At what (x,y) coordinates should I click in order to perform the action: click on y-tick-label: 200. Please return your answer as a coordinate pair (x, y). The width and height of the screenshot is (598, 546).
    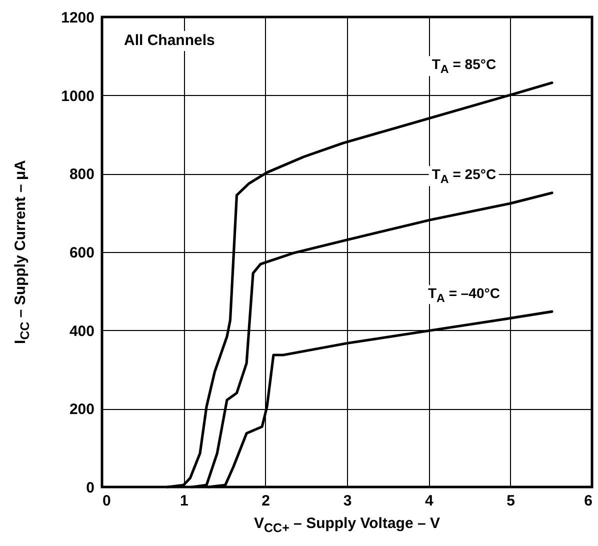
    Looking at the image, I should click on (81, 409).